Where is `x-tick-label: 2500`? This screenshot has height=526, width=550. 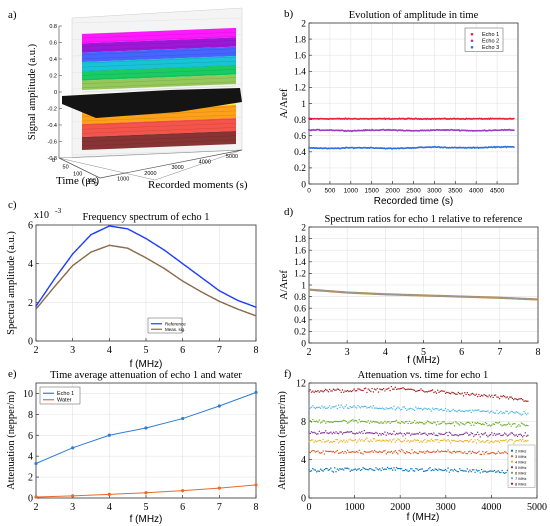 x-tick-label: 2500 is located at coordinates (413, 191).